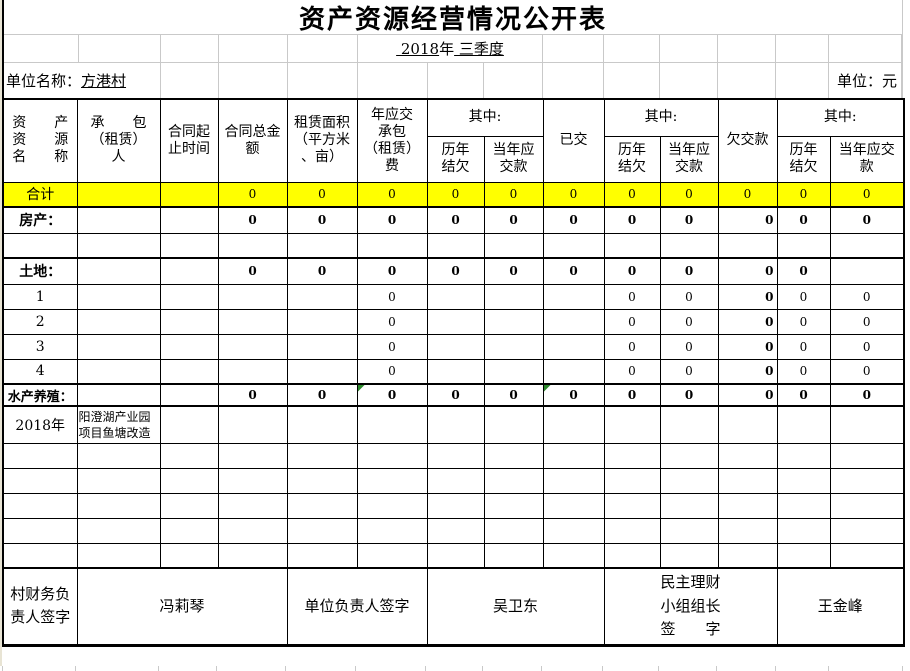 This screenshot has width=910, height=671. Describe the element at coordinates (392, 140) in the screenshot. I see `header-annual-fee: 年应交 承包 （租赁） 费` at that location.